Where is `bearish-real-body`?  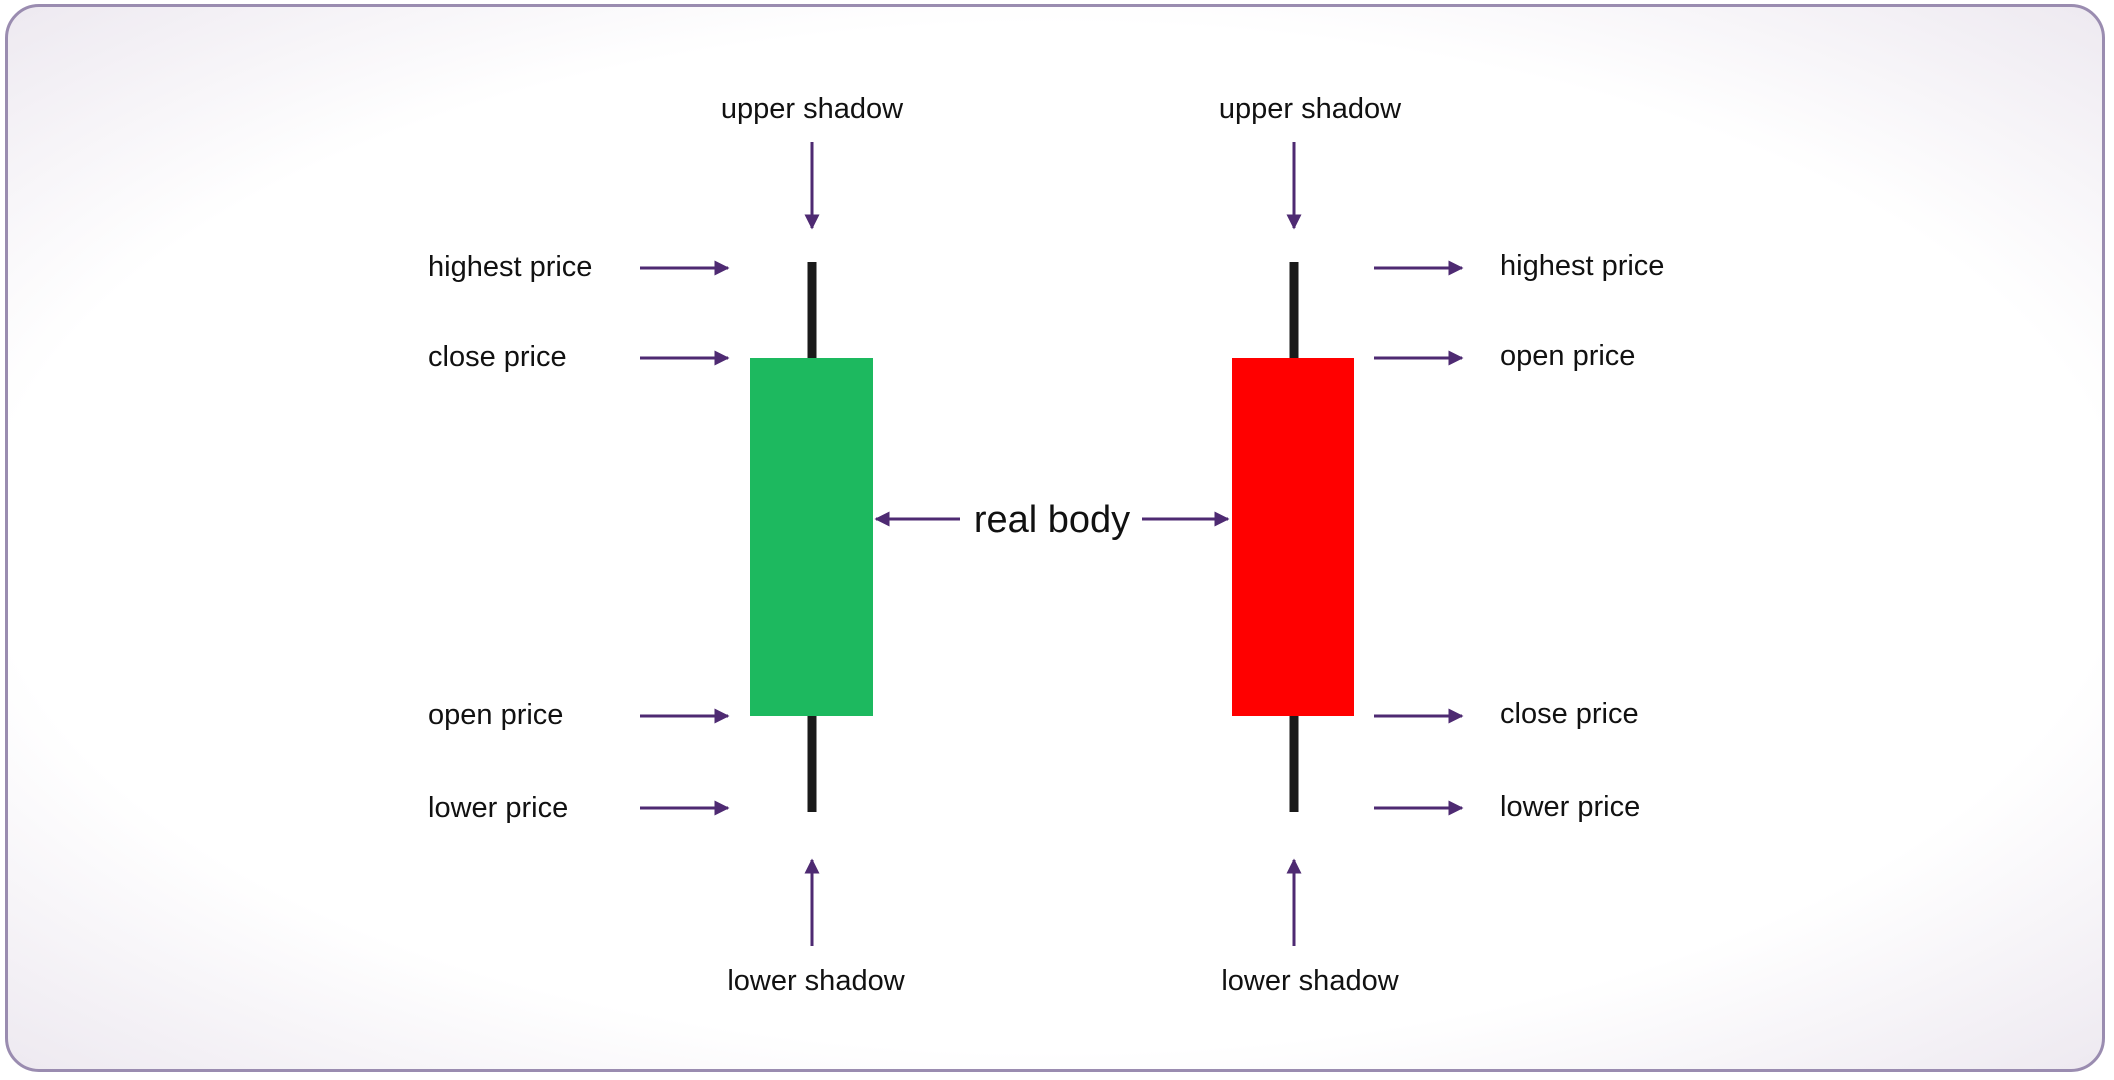
bearish-real-body is located at coordinates (1293, 537).